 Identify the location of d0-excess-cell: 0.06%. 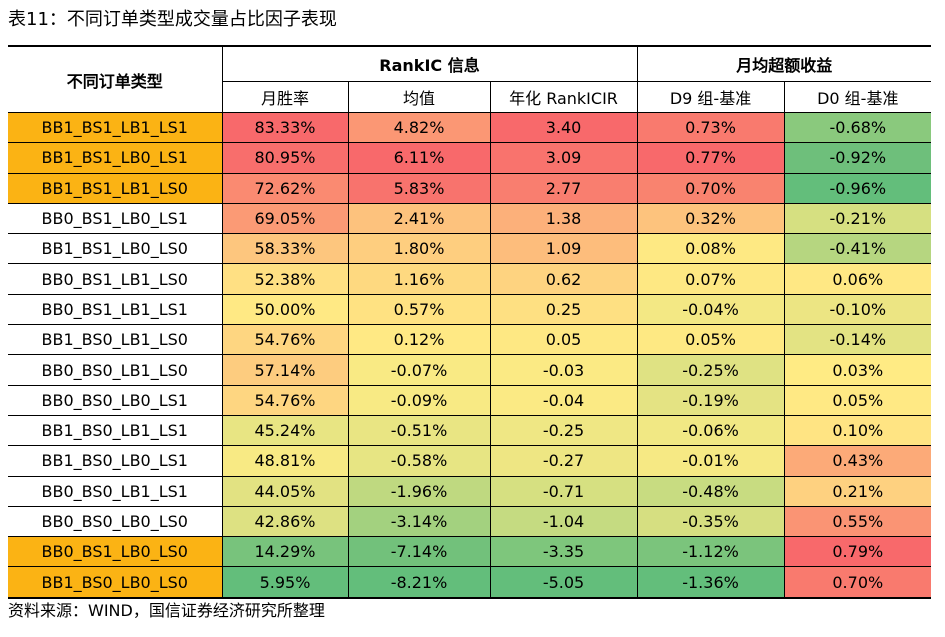
(857, 279).